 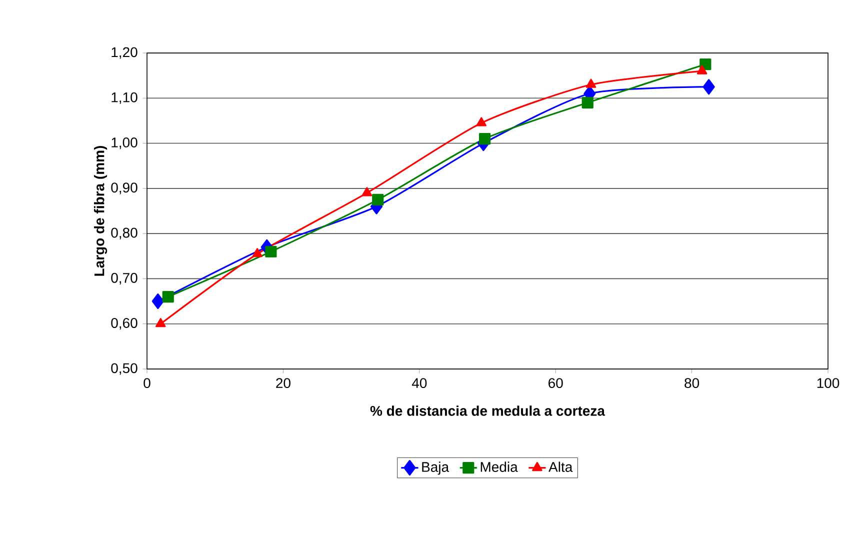 What do you see at coordinates (488, 411) in the screenshot?
I see `x-axis-title: % de distancia de medula a corteza` at bounding box center [488, 411].